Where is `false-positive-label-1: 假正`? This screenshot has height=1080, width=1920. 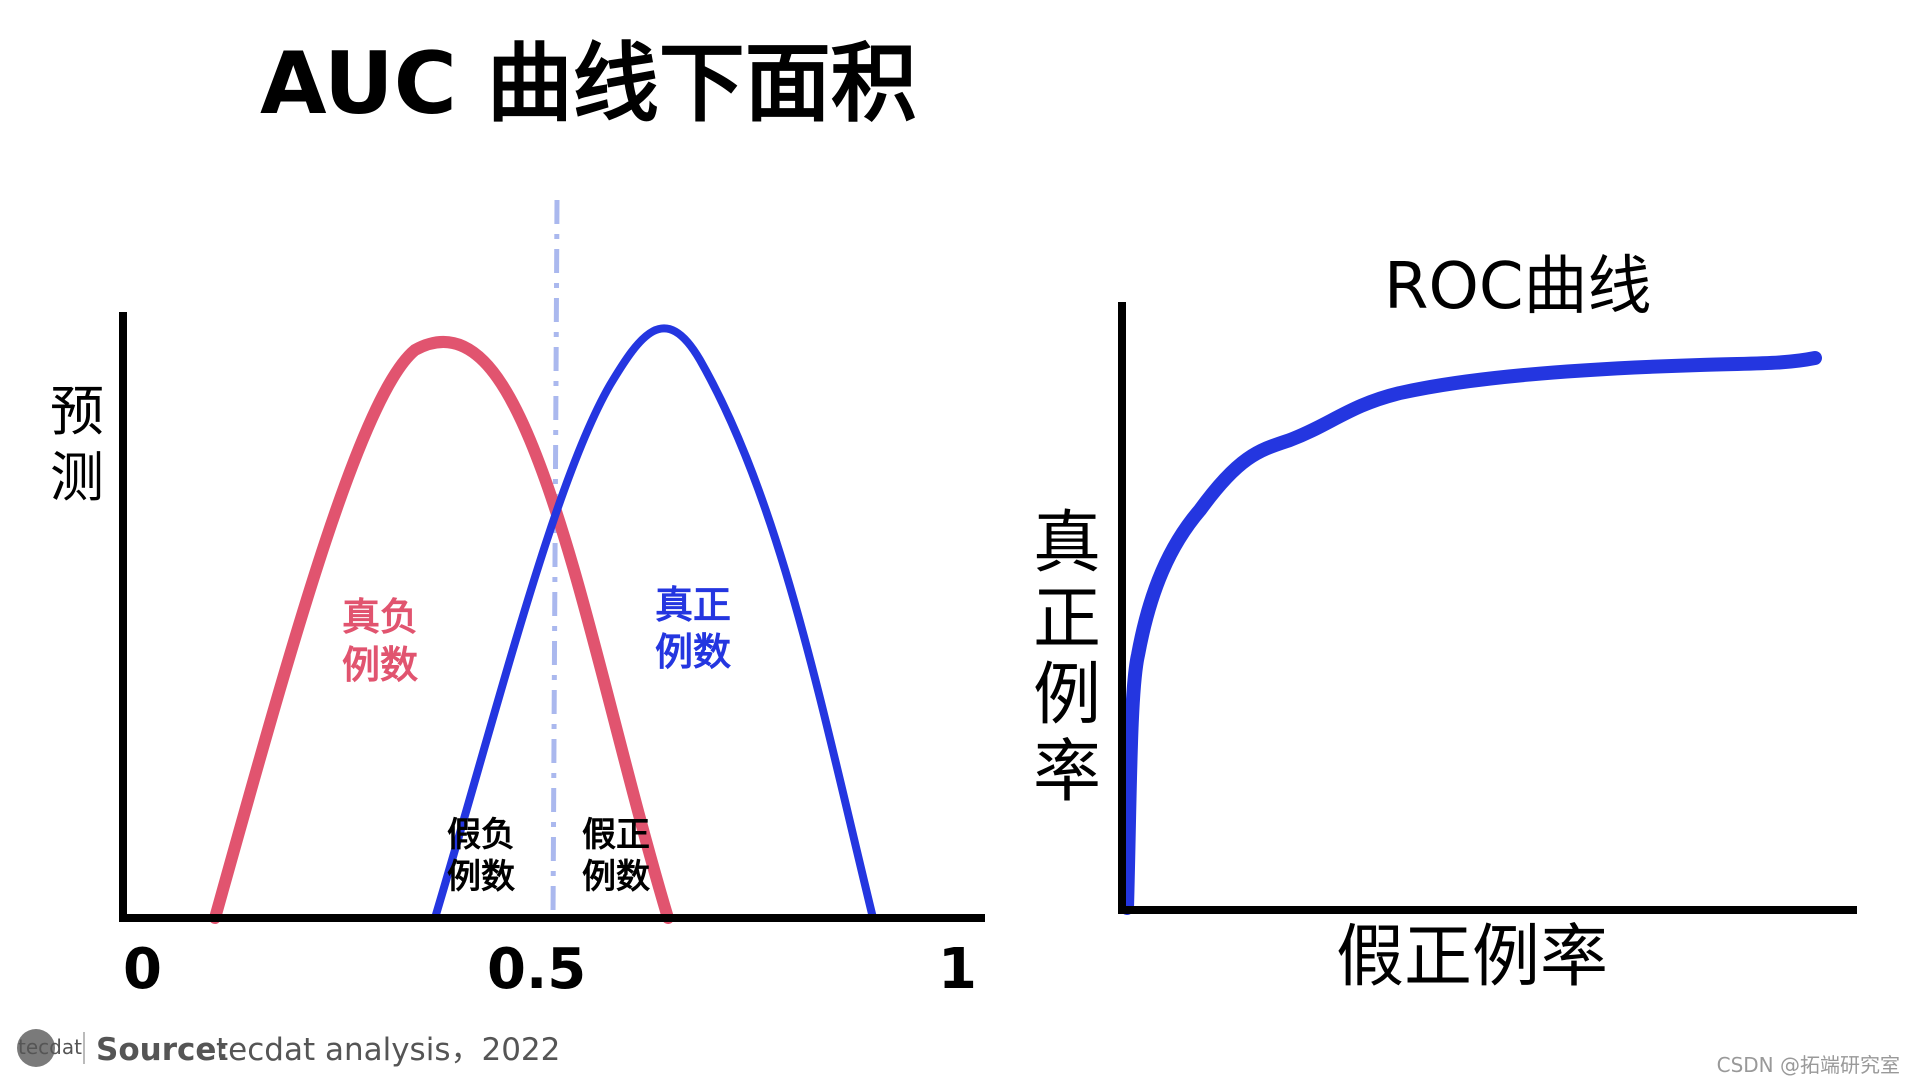 false-positive-label-1: 假正 is located at coordinates (616, 835).